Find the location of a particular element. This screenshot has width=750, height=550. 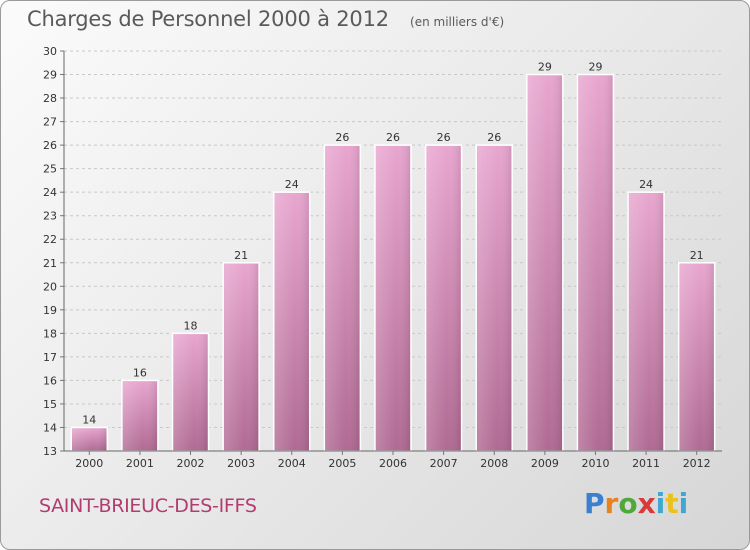

x-tick-label: 2002 is located at coordinates (191, 463).